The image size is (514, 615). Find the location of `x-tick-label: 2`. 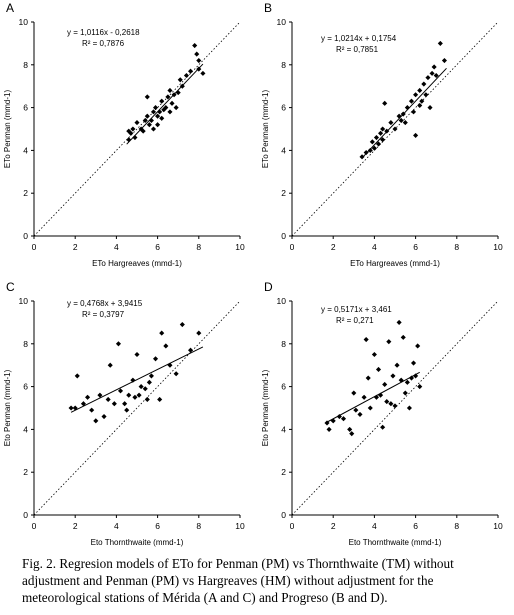

x-tick-label: 2 is located at coordinates (333, 526).